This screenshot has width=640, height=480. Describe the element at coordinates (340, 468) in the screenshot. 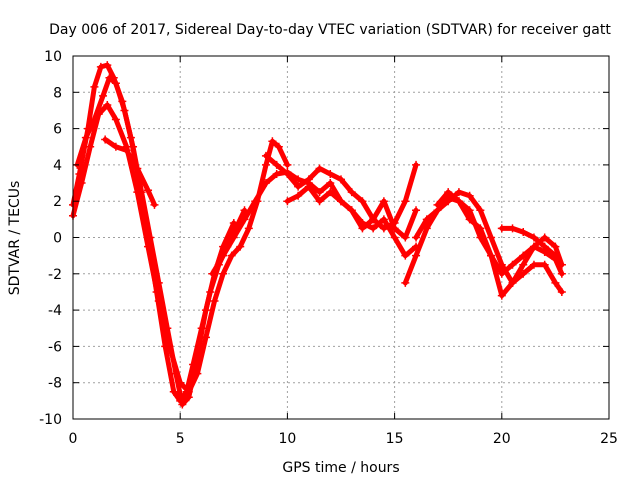

I see `x-axis-title: GPS time / hours` at that location.